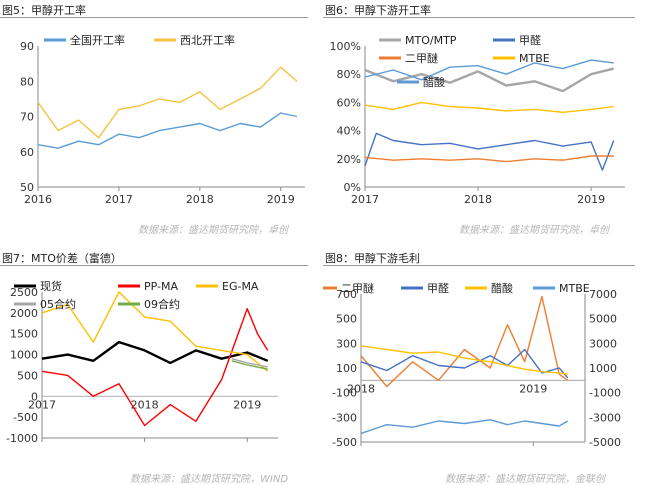 The width and height of the screenshot is (646, 485). Describe the element at coordinates (161, 286) in the screenshot. I see `legend-label-1: PP-MA` at that location.